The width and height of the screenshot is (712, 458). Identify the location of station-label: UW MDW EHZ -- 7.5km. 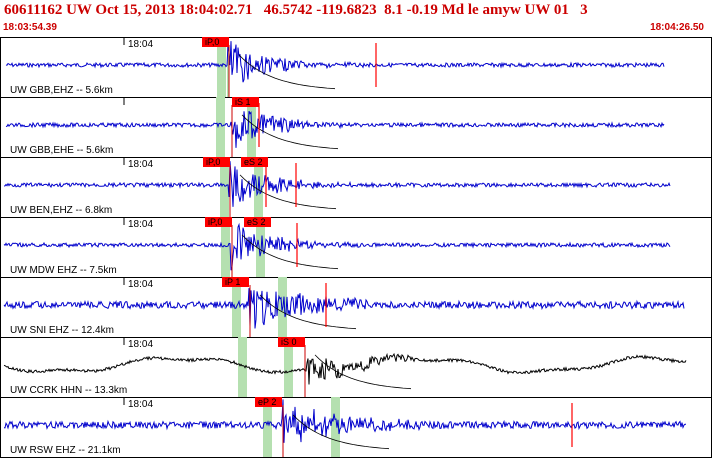
(63, 270).